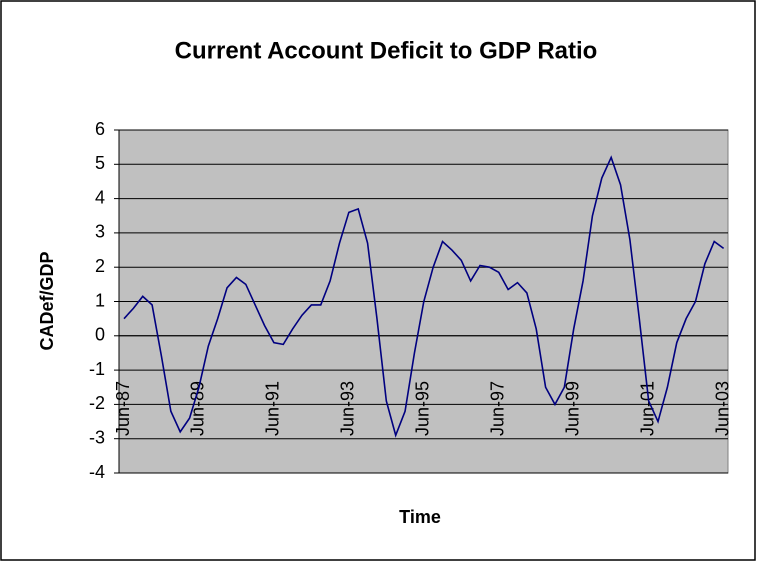 The image size is (757, 561). What do you see at coordinates (100, 300) in the screenshot?
I see `y-tick-label: 1` at bounding box center [100, 300].